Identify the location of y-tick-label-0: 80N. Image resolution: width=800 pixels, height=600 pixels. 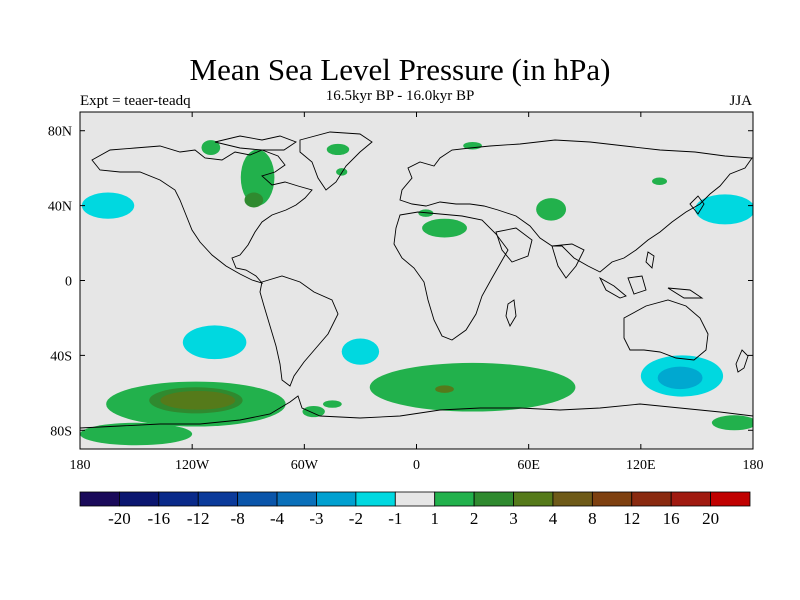
(60, 132).